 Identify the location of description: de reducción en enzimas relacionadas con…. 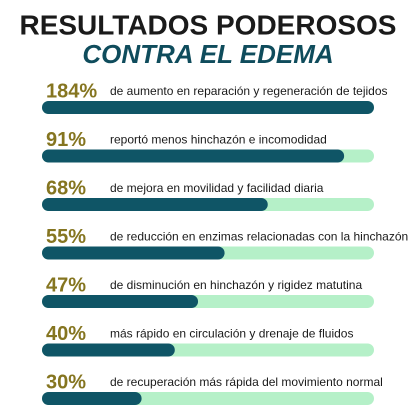
(259, 237).